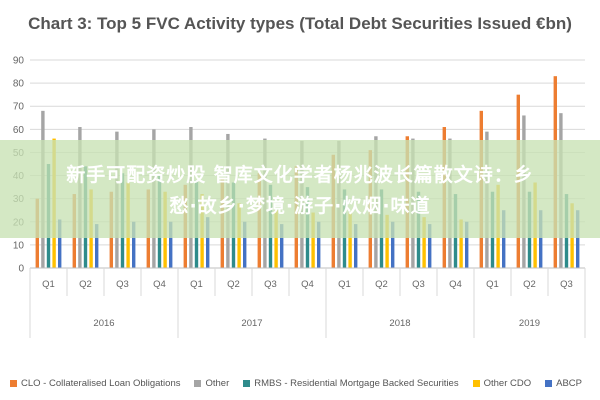 This screenshot has height=400, width=600. Describe the element at coordinates (19, 84) in the screenshot. I see `y-tick-label: 80` at that location.